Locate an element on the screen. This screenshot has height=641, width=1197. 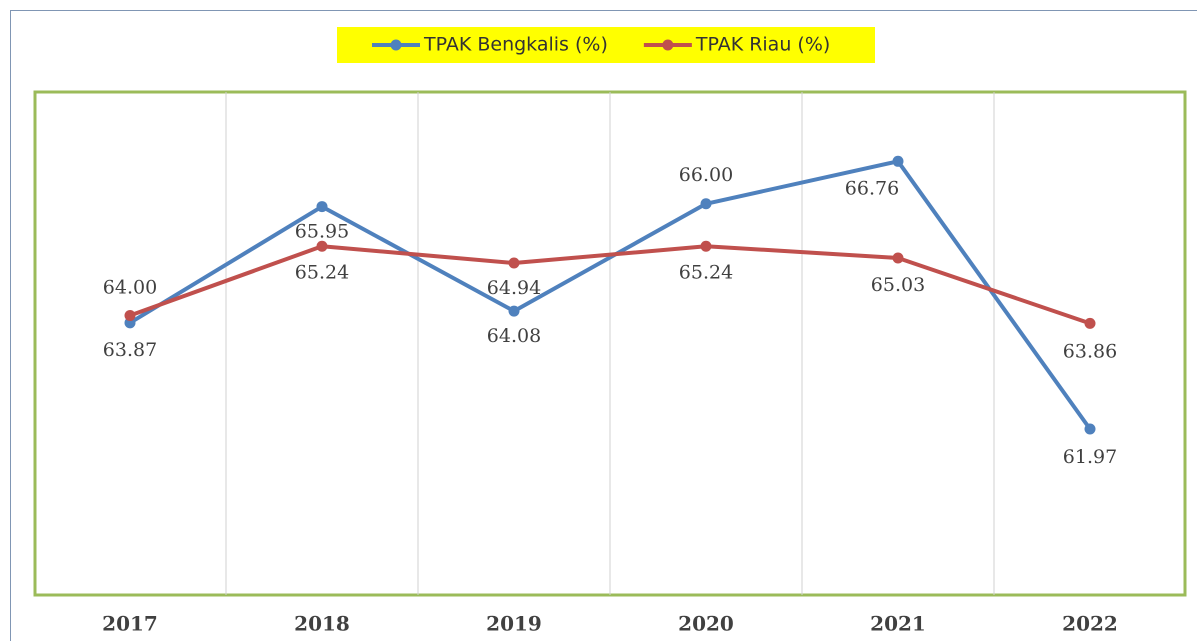
data-label: 63.86 is located at coordinates (1090, 351).